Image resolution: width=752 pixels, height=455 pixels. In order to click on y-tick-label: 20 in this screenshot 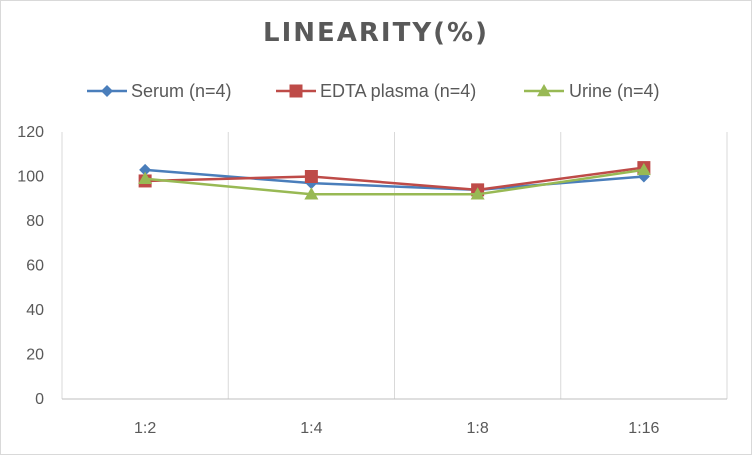, I will do `click(35, 355)`.